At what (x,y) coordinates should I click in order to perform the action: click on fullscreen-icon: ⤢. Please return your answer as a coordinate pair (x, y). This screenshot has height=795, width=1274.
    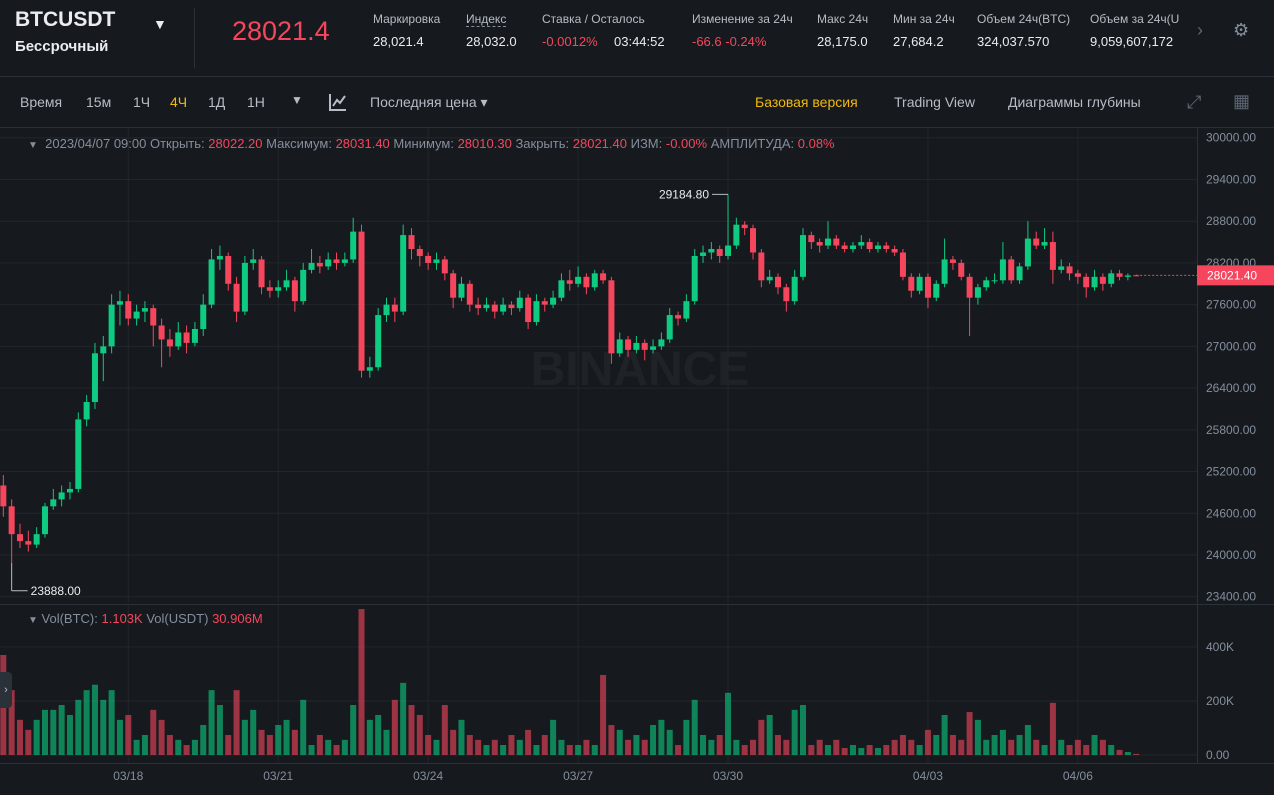
    Looking at the image, I should click on (1194, 102).